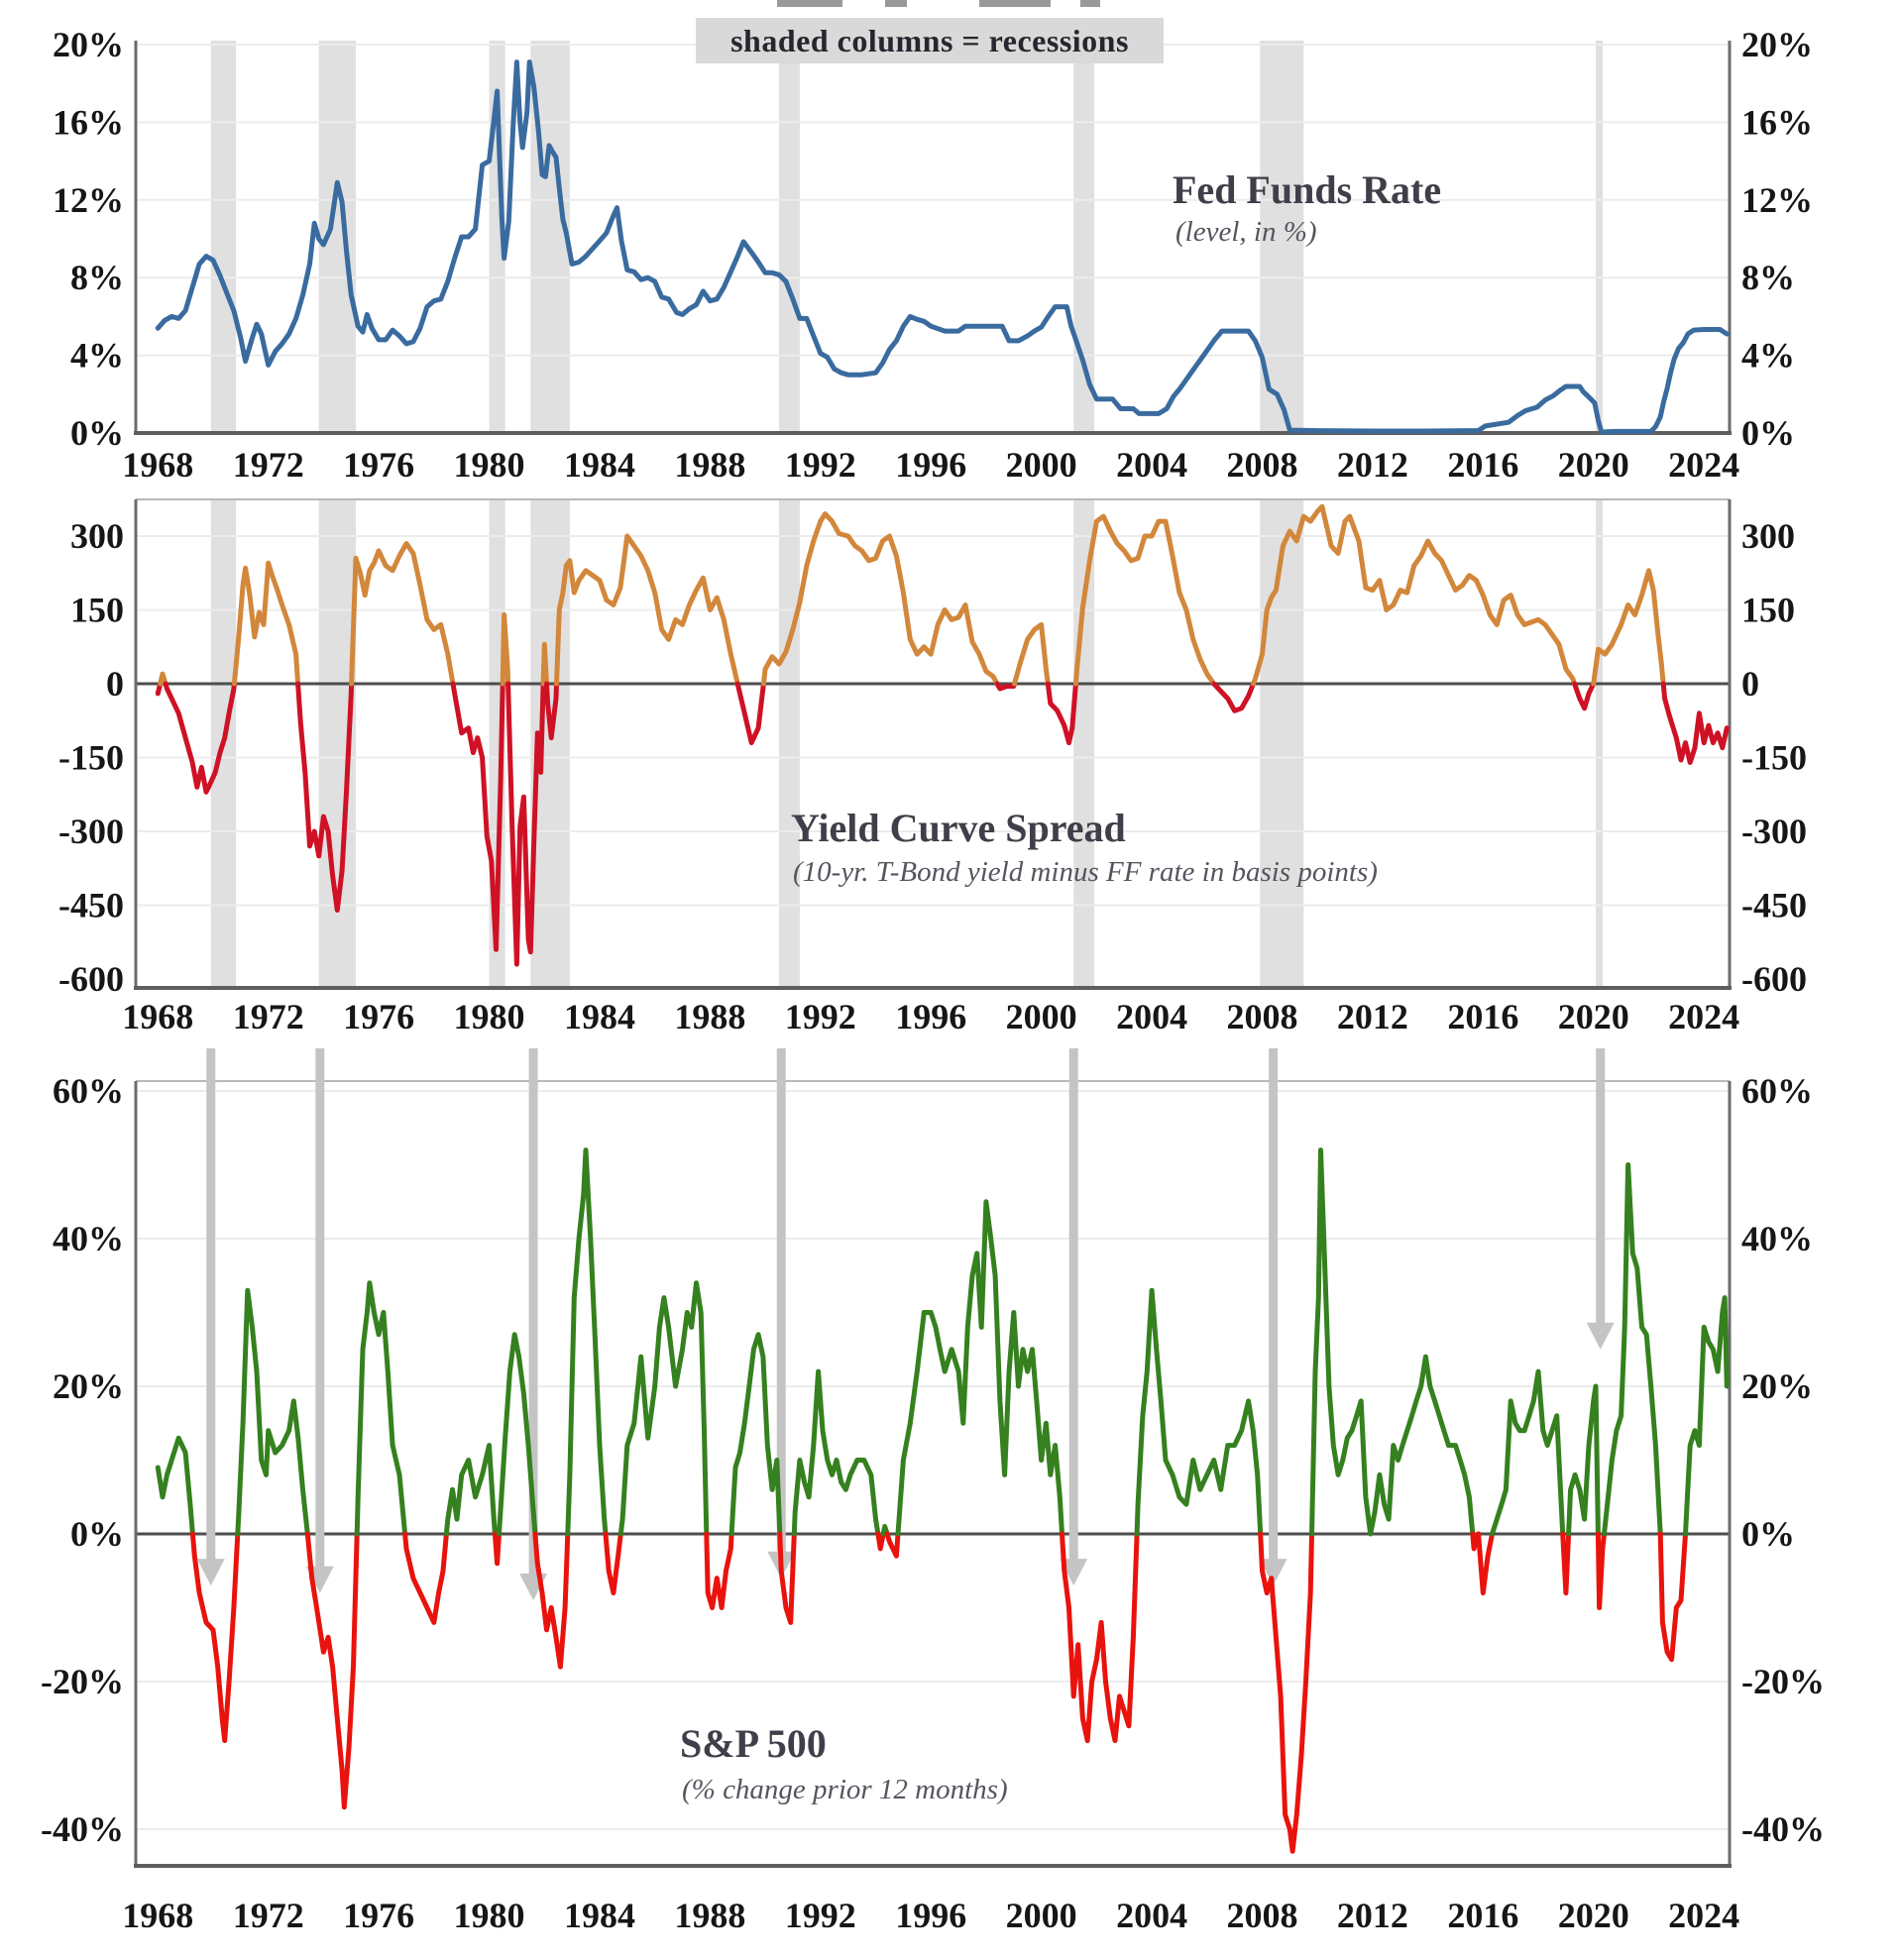 The image size is (1903, 1960). I want to click on y-tick-left: 0%, so click(97, 1534).